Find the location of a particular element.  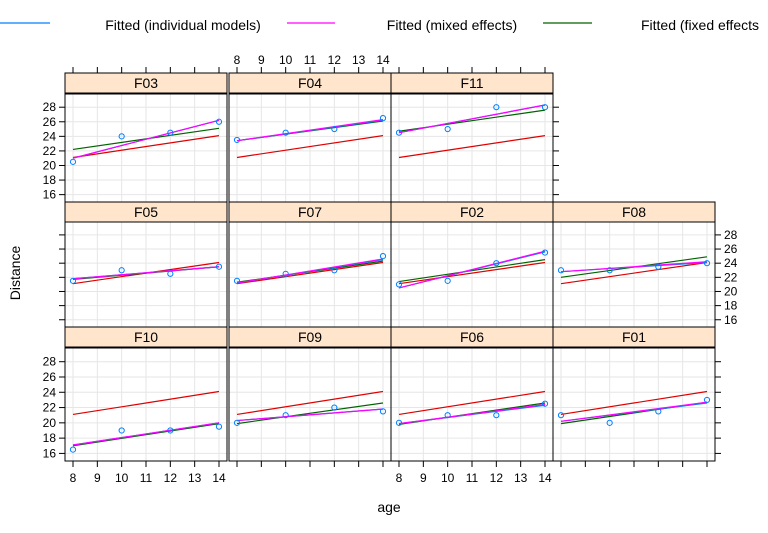

legend-label: Fitted (fixed effects is located at coordinates (700, 25).